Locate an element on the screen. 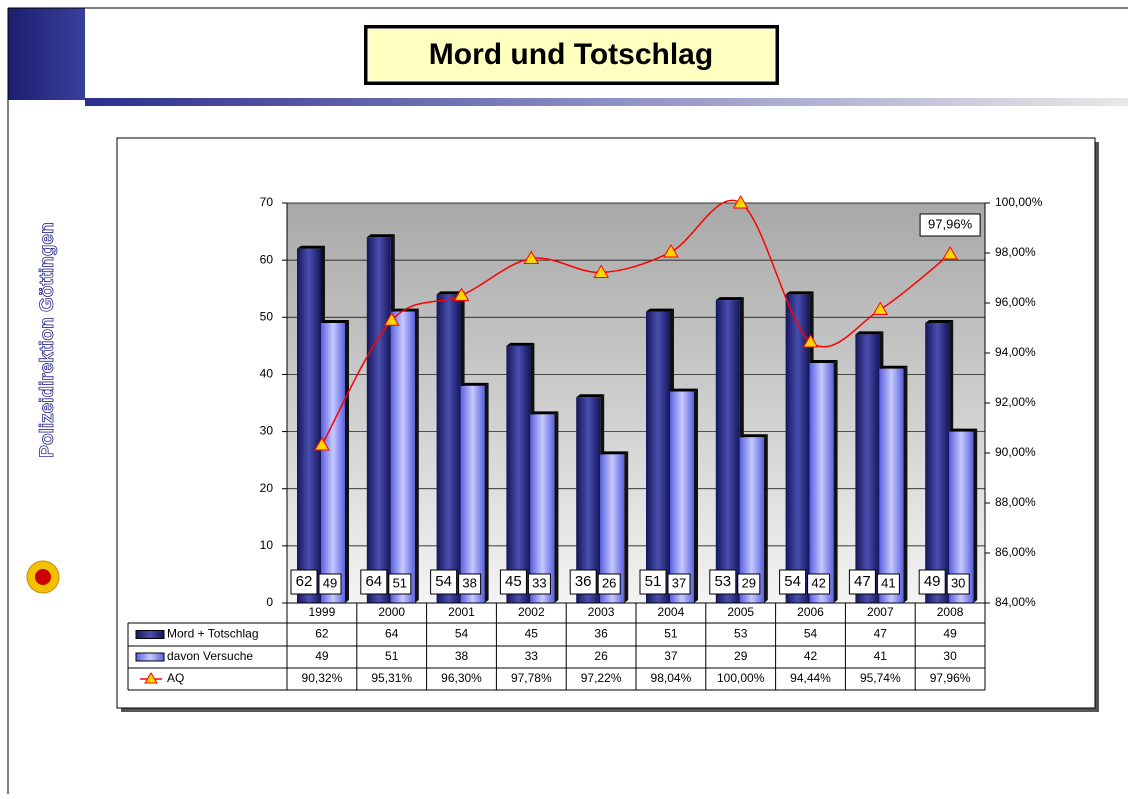 This screenshot has width=1128, height=799. title: Mord und Totschlag is located at coordinates (571, 54).